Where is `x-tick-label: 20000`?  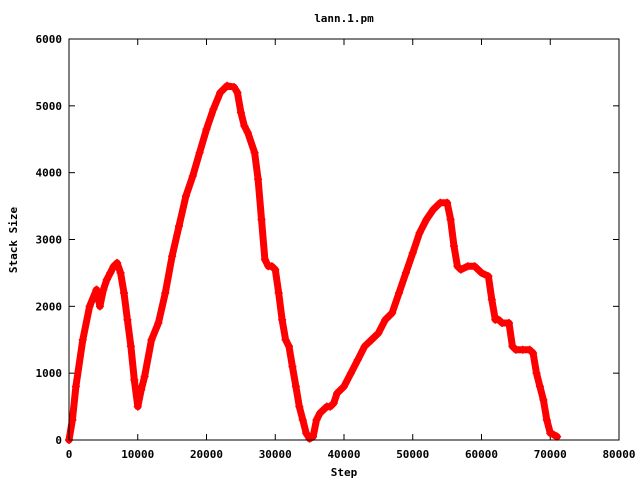
x-tick-label: 20000 is located at coordinates (206, 454).